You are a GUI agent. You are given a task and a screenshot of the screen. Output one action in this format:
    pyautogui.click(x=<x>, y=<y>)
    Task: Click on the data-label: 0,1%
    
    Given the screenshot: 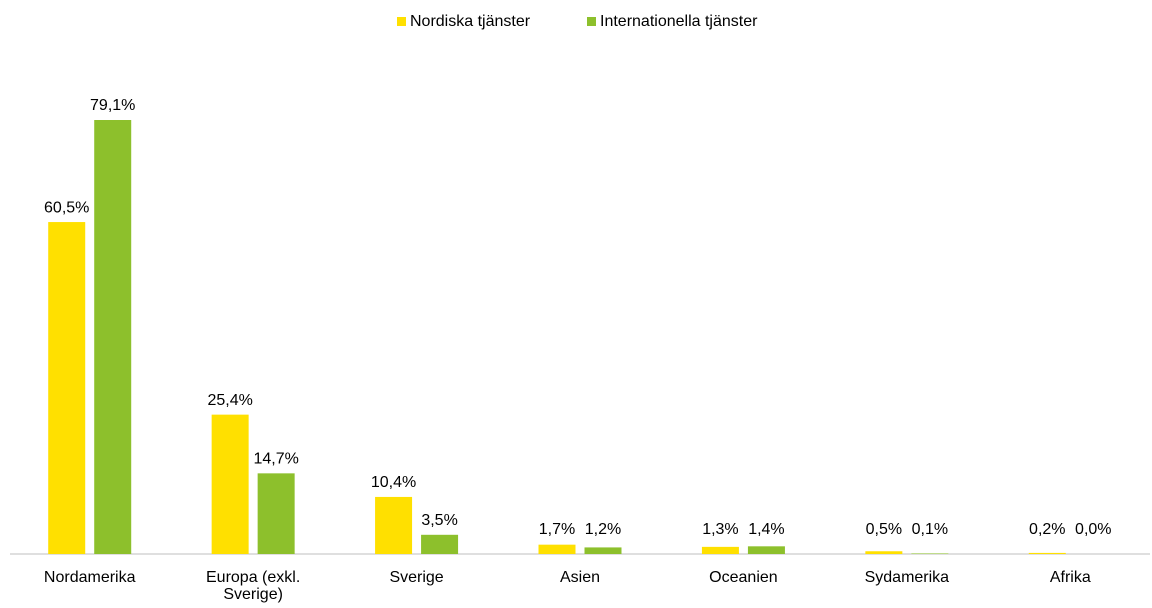 What is the action you would take?
    pyautogui.click(x=930, y=529)
    